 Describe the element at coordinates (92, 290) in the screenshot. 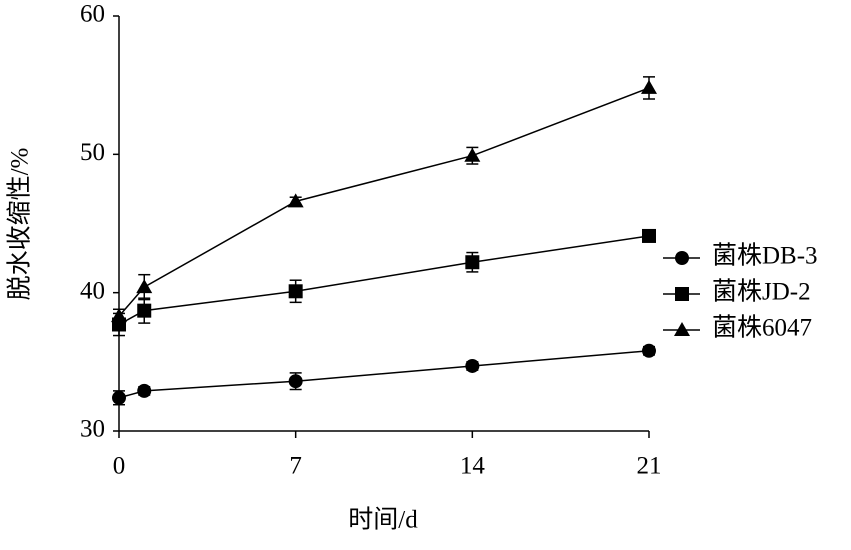

I see `y-tick-label: 40` at that location.